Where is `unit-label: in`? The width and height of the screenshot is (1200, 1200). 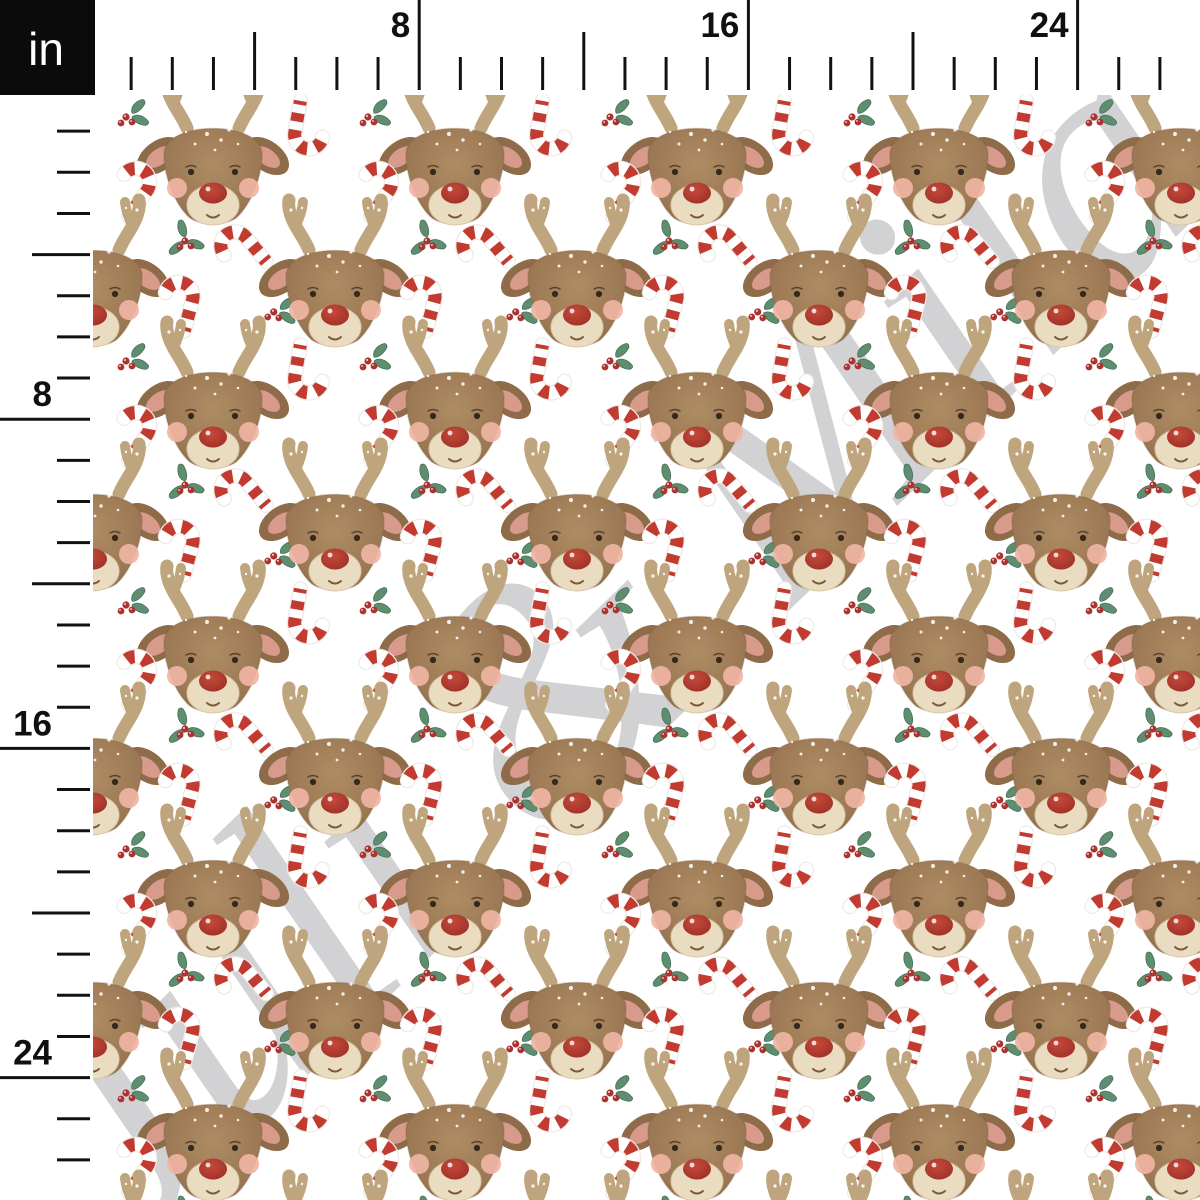
unit-label: in is located at coordinates (46, 49).